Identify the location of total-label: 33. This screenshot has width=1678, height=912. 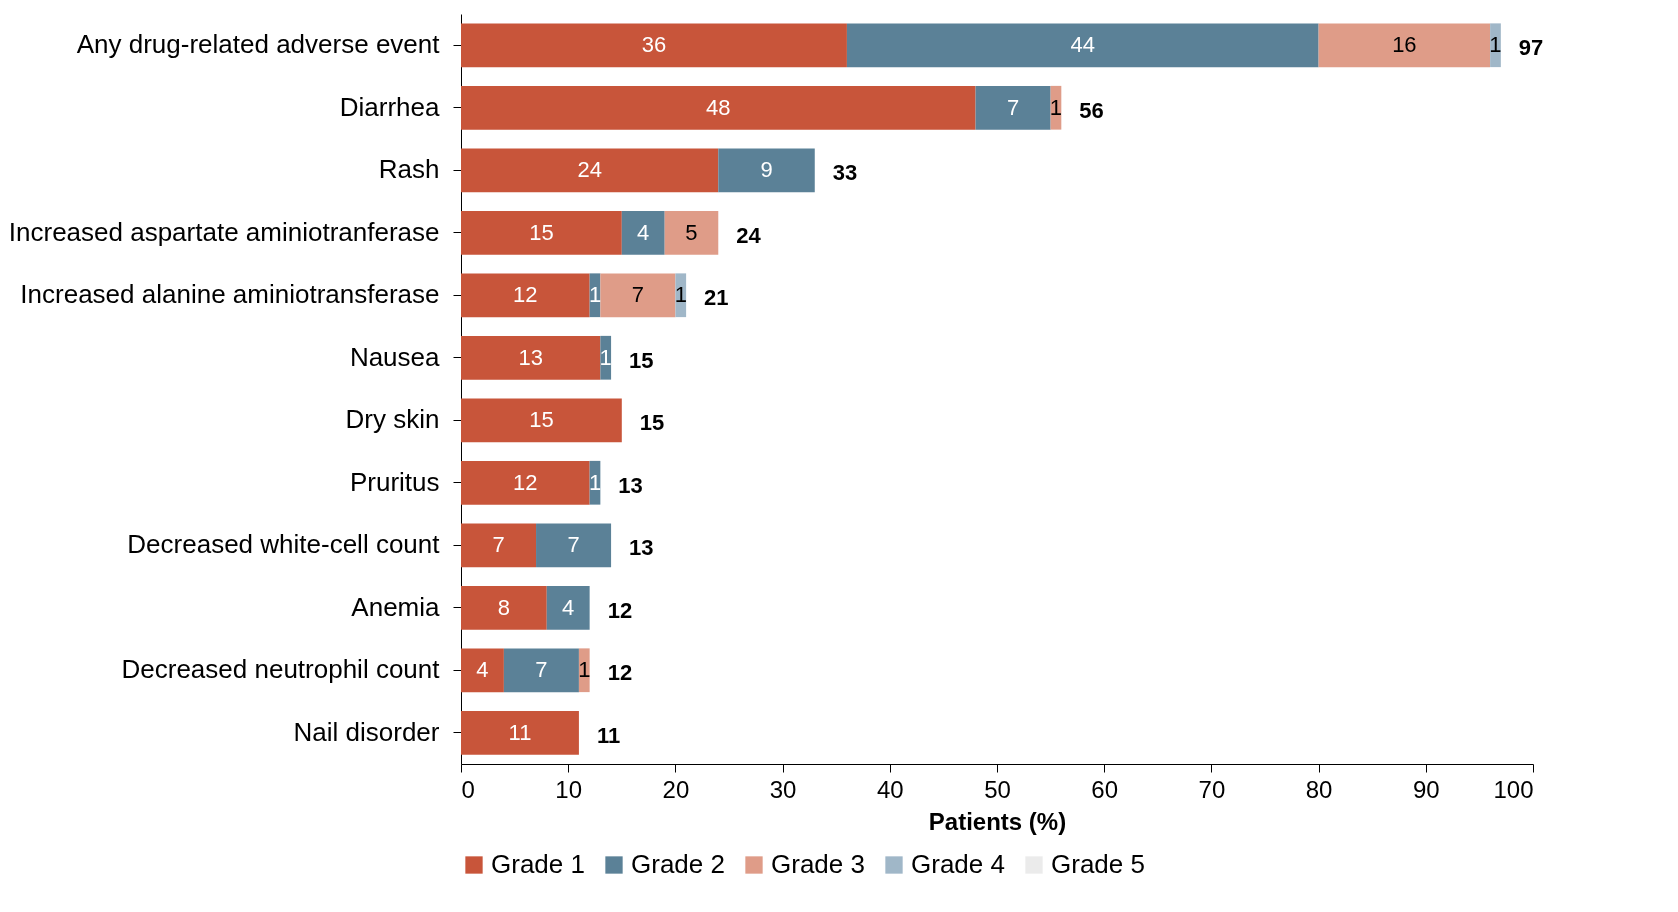
(845, 173).